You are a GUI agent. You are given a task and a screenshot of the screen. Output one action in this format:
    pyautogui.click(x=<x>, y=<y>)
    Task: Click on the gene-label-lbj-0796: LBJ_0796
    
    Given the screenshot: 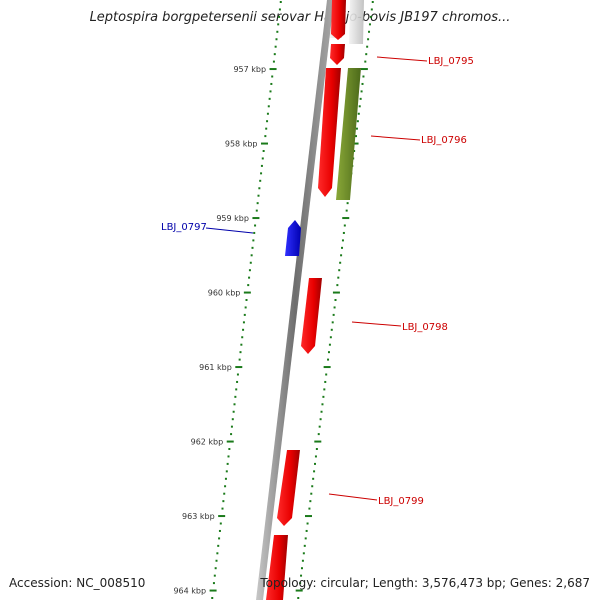 What is the action you would take?
    pyautogui.click(x=444, y=140)
    